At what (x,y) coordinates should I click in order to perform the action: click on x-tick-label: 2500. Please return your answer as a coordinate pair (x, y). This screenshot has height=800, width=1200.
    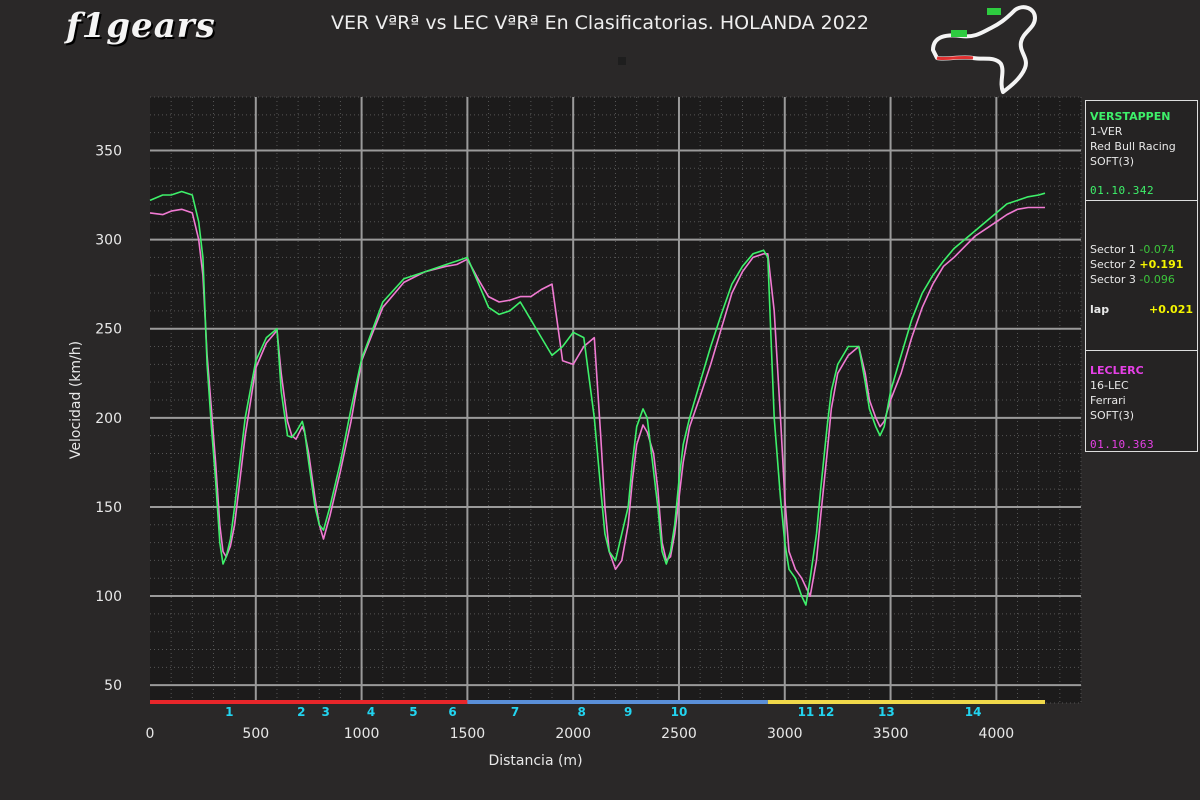
    Looking at the image, I should click on (679, 734).